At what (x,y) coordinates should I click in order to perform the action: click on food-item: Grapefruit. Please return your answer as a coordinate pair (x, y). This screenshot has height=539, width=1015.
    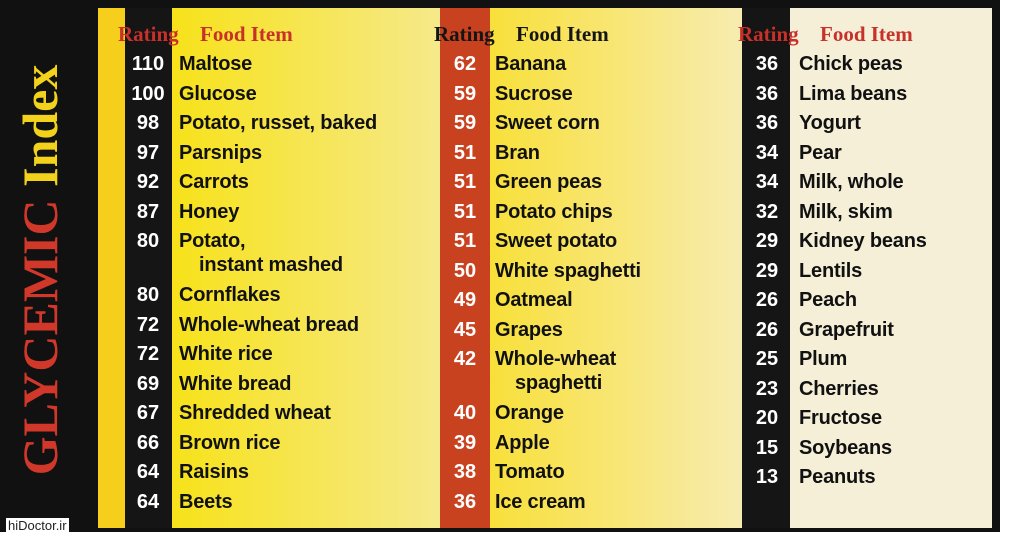
    Looking at the image, I should click on (846, 329).